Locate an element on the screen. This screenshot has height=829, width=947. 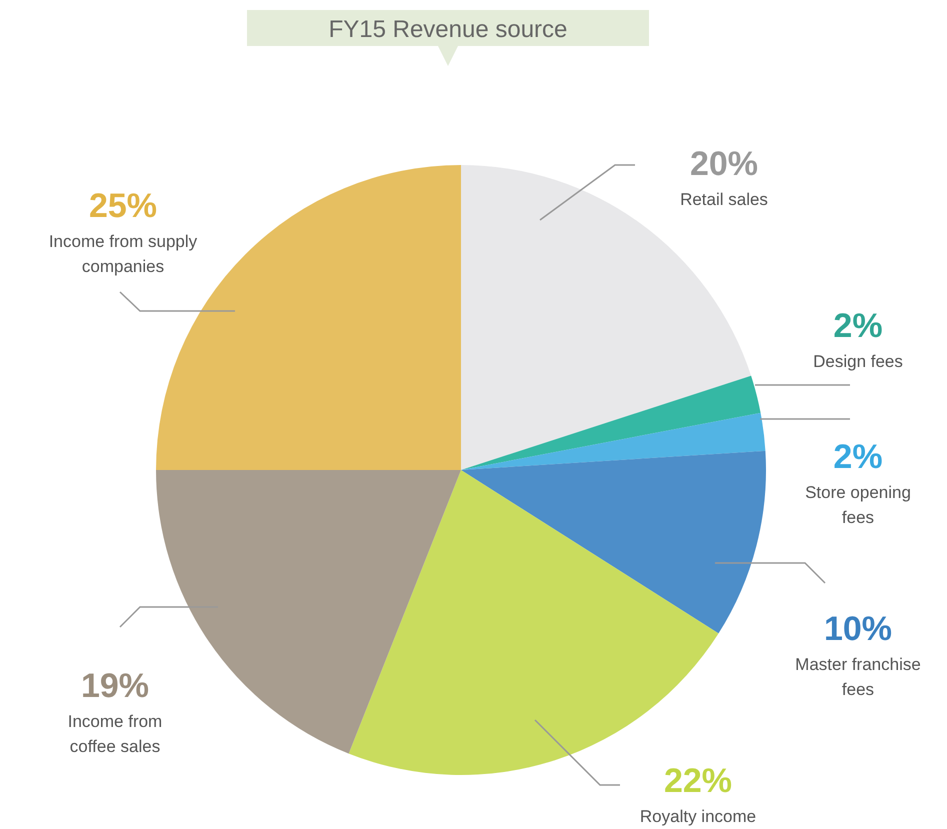
slice-label: Retail sales is located at coordinates (724, 199).